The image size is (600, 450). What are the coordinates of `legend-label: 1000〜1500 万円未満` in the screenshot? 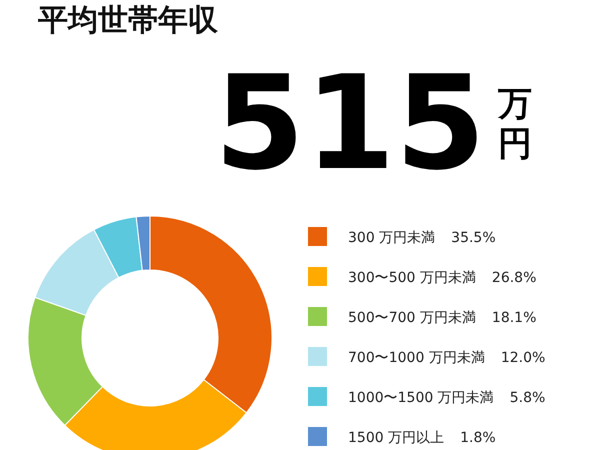 It's located at (421, 398).